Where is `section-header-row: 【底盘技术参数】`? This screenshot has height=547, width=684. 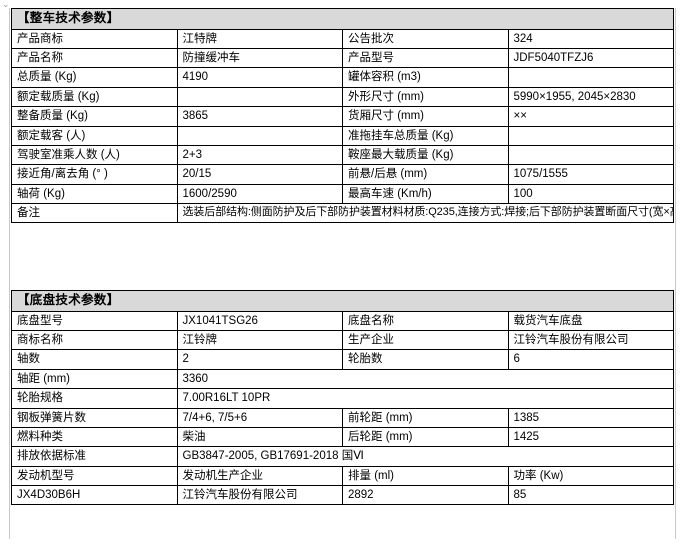
section-header-row: 【底盘技术参数】 is located at coordinates (342, 301).